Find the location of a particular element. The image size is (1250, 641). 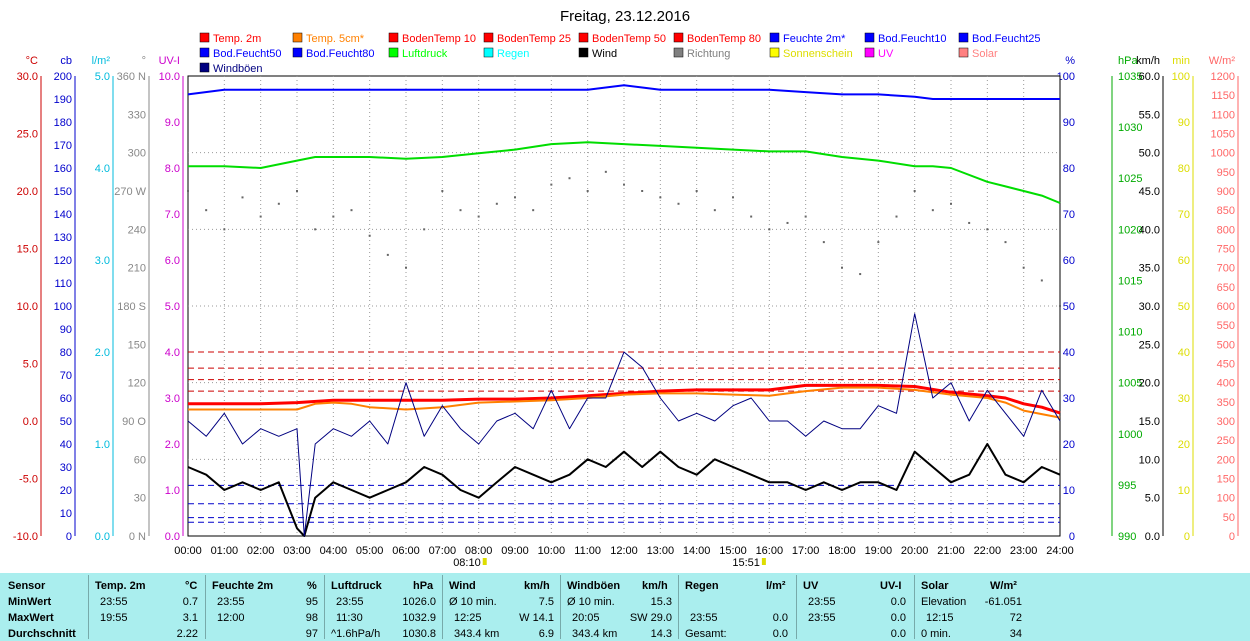

stats-rain-value: 0.0 is located at coordinates (780, 634).